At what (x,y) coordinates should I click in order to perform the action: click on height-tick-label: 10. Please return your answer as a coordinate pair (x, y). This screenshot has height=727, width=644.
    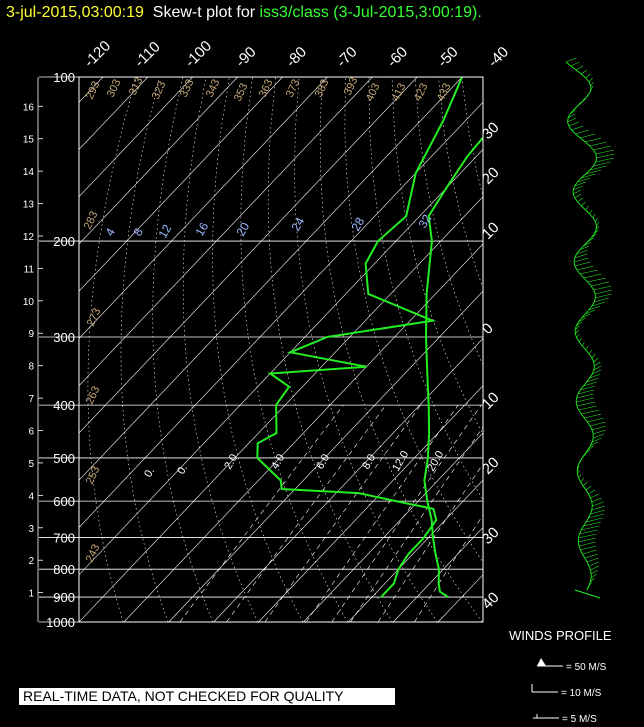
    Looking at the image, I should click on (29, 302).